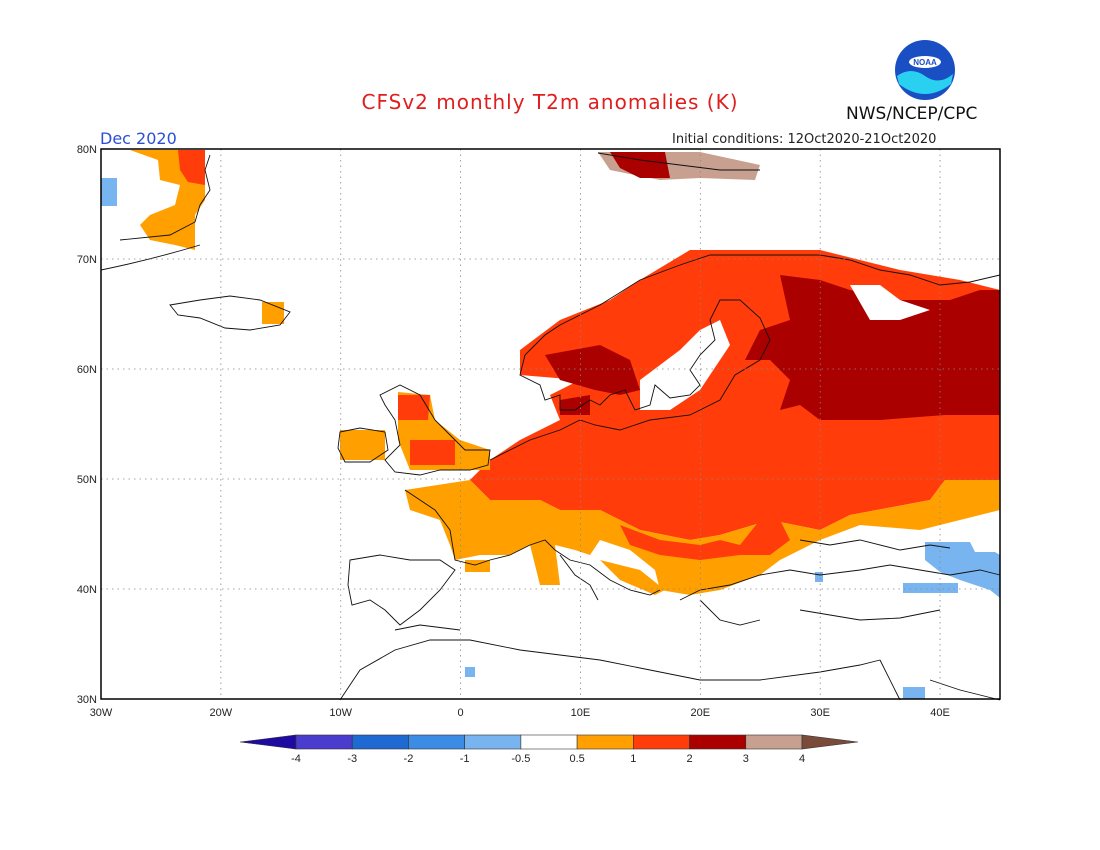 This screenshot has height=850, width=1100. Describe the element at coordinates (101, 713) in the screenshot. I see `lon-tick-label: 30W` at that location.